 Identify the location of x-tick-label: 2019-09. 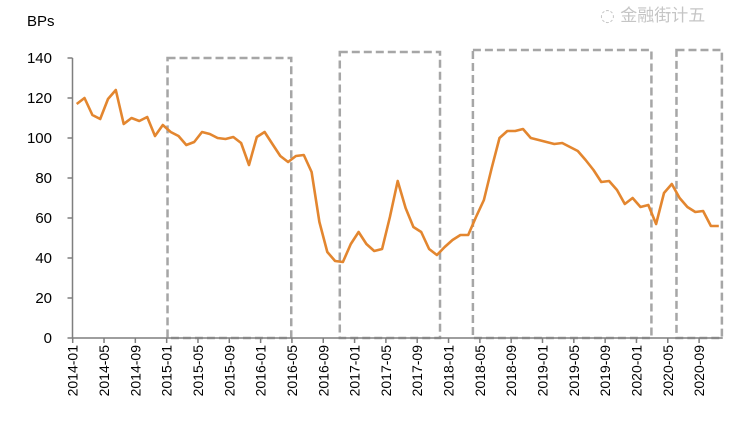
(605, 371).